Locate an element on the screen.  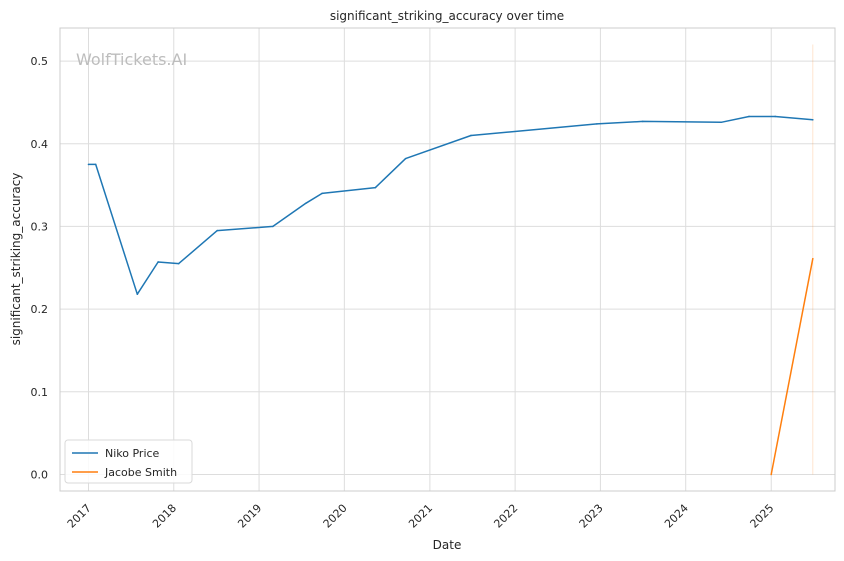
chart-title: significant_striking_accuracy over time is located at coordinates (447, 16).